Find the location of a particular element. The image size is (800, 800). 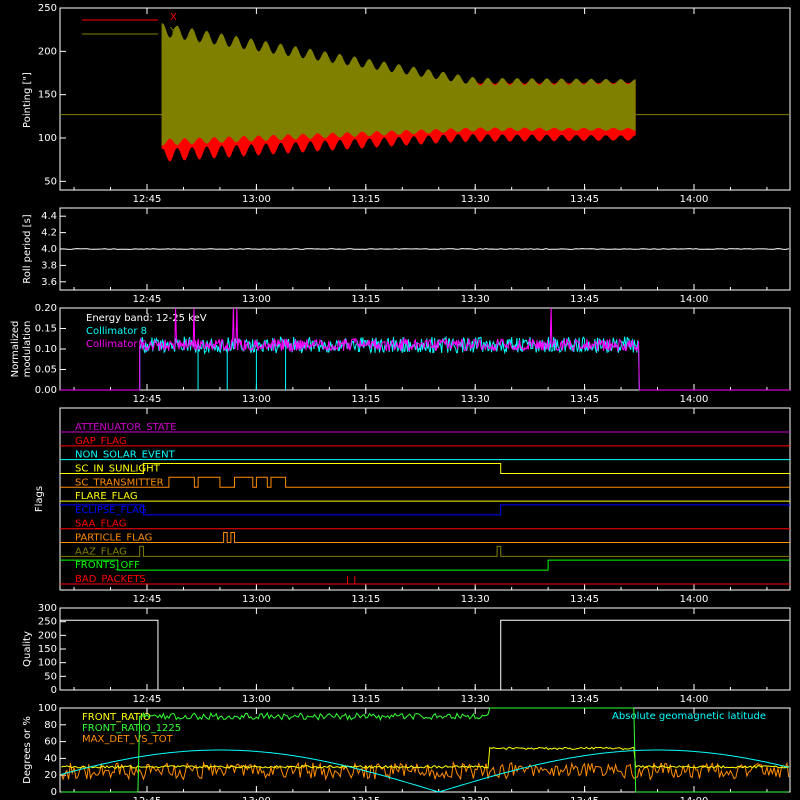

flag-line-sc_transmitter is located at coordinates (425, 482).